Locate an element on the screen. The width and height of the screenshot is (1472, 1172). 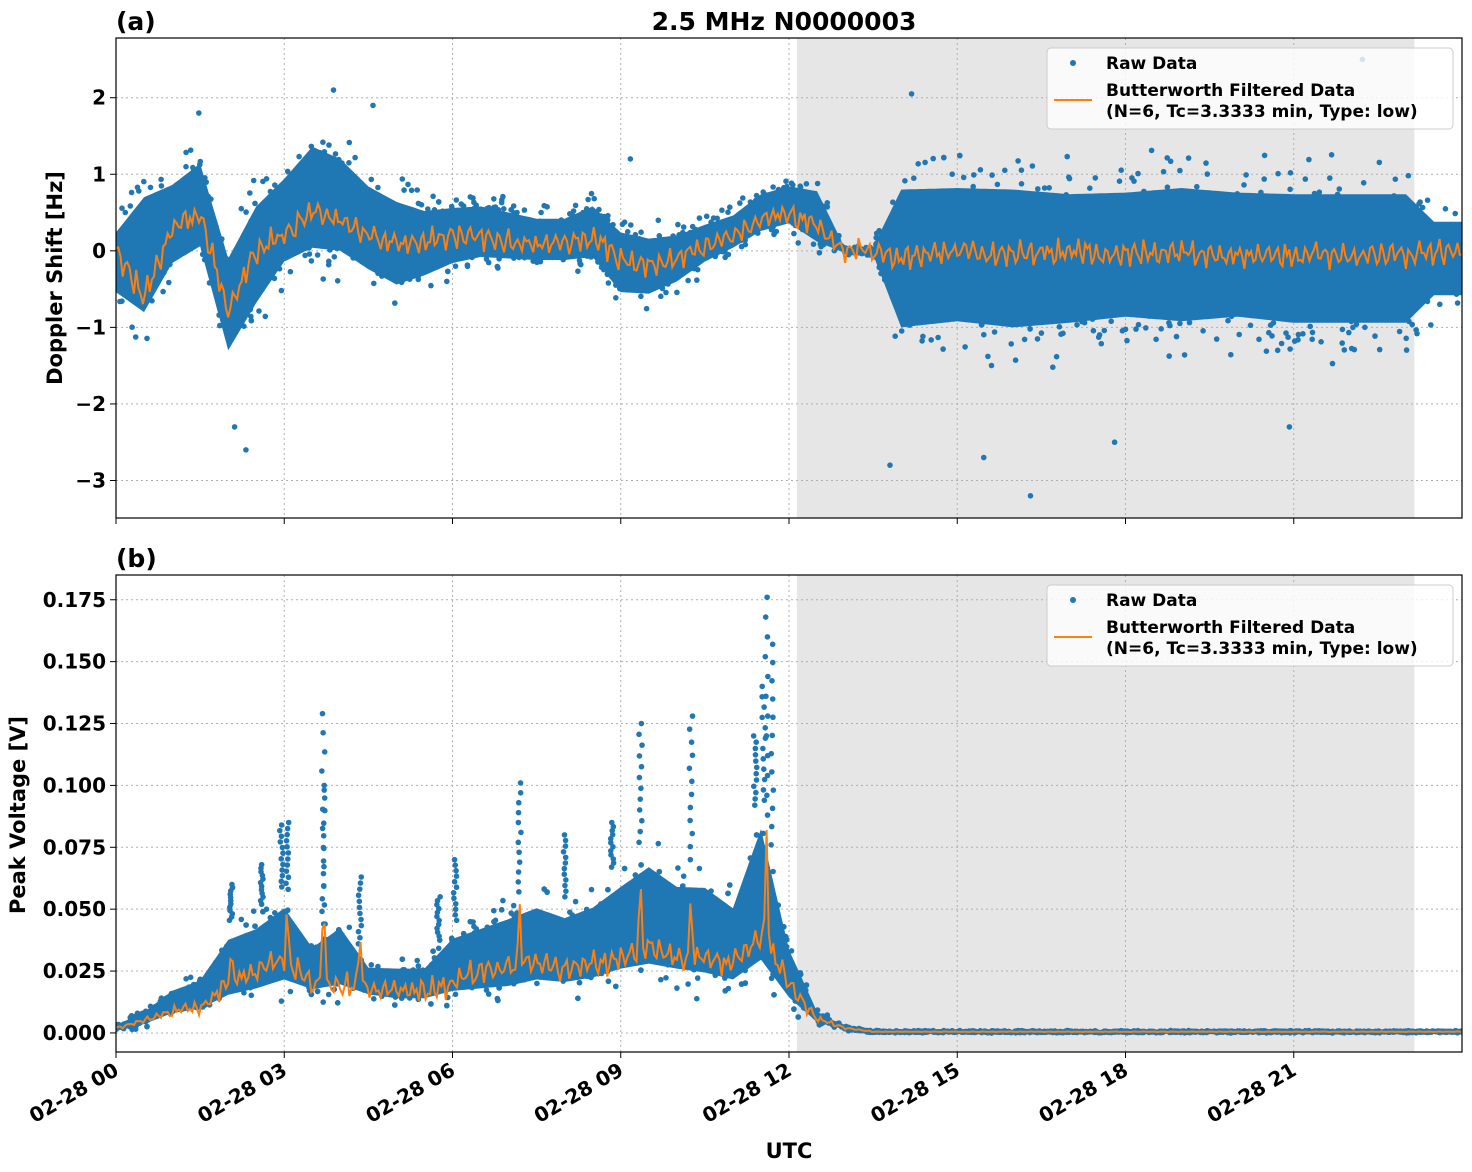
legend-raw-label: Raw Data is located at coordinates (1151, 64).